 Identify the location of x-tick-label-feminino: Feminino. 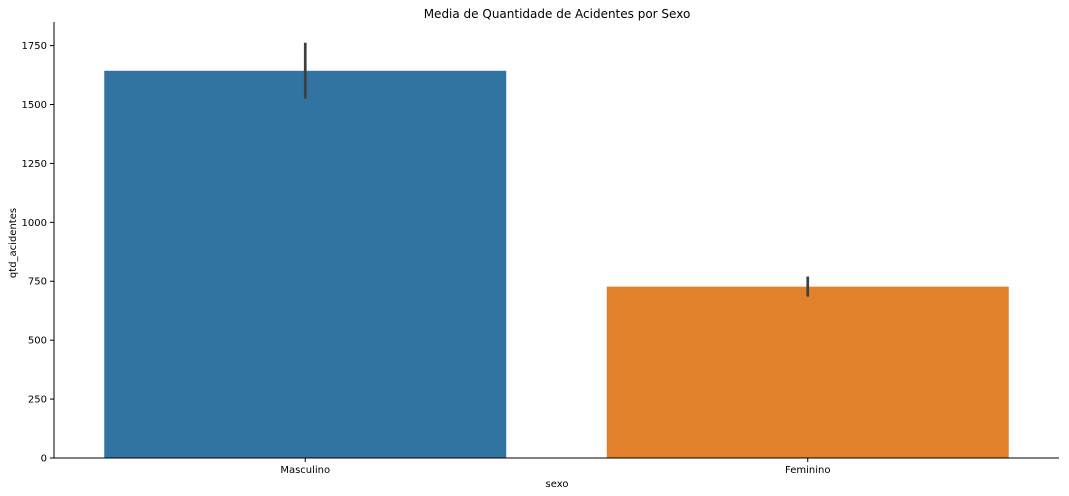
(807, 470).